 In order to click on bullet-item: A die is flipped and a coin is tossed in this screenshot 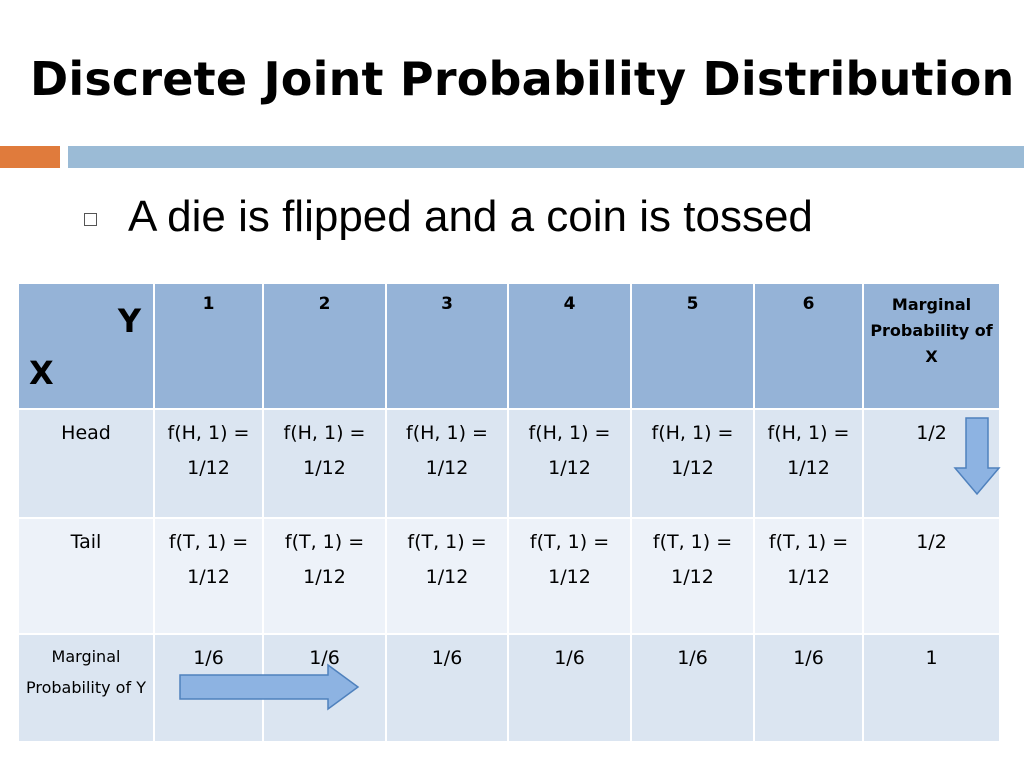, I will do `click(448, 217)`.